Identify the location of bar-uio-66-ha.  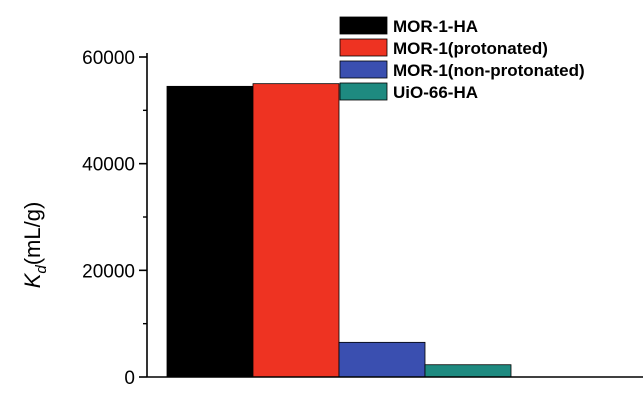
(468, 371).